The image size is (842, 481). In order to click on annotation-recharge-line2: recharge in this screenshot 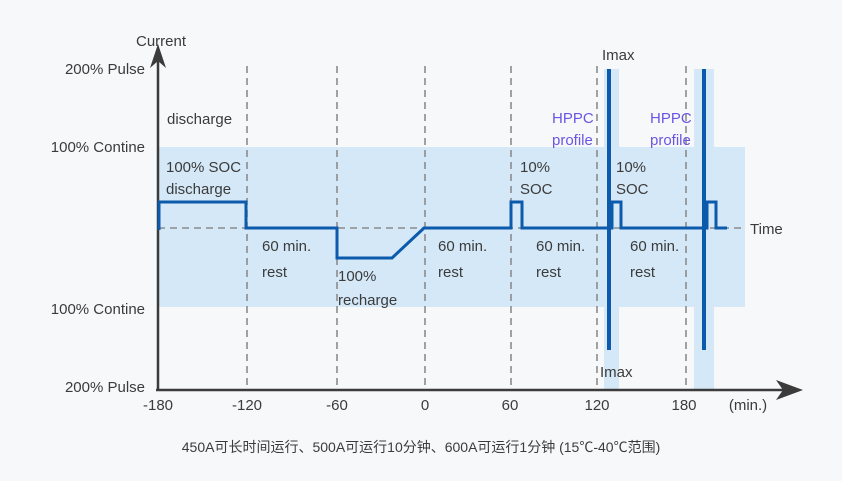, I will do `click(367, 300)`.